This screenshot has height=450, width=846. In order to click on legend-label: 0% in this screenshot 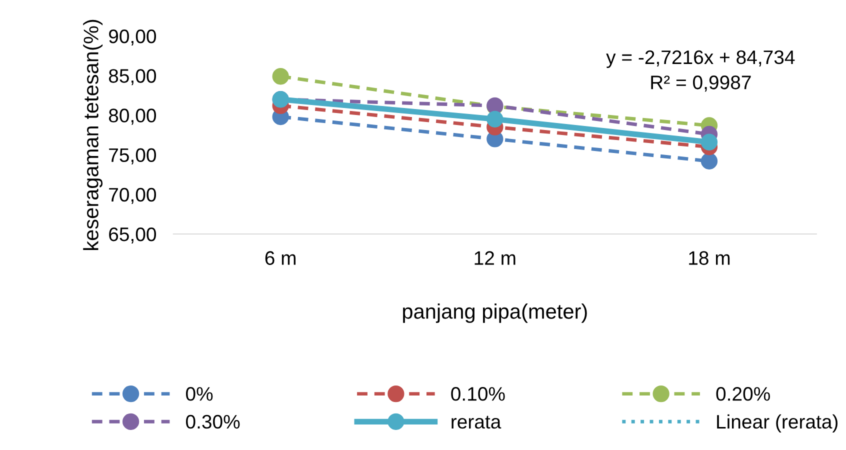, I will do `click(199, 394)`.